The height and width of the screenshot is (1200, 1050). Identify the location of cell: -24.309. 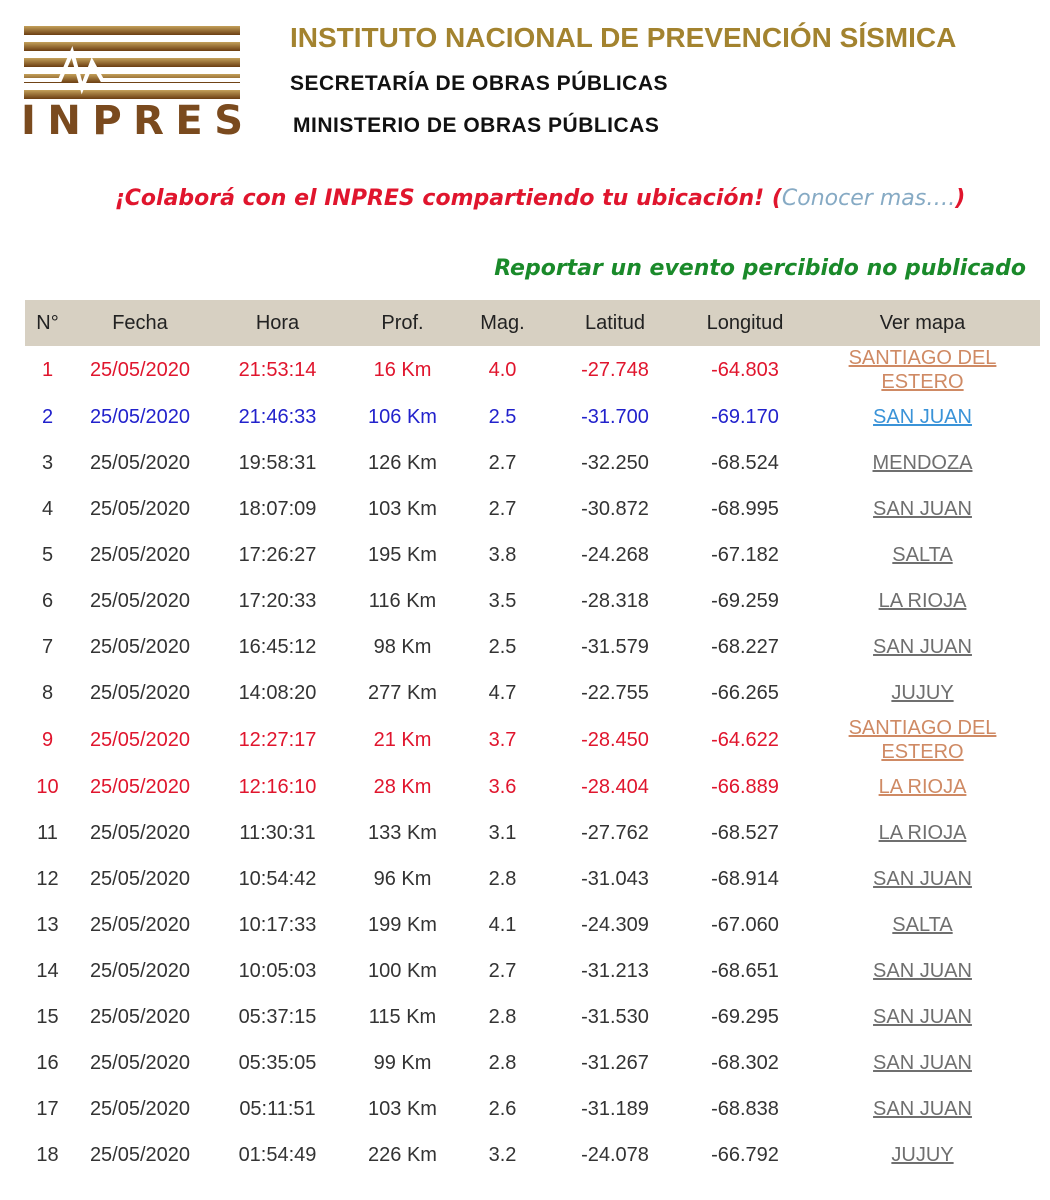
(615, 924).